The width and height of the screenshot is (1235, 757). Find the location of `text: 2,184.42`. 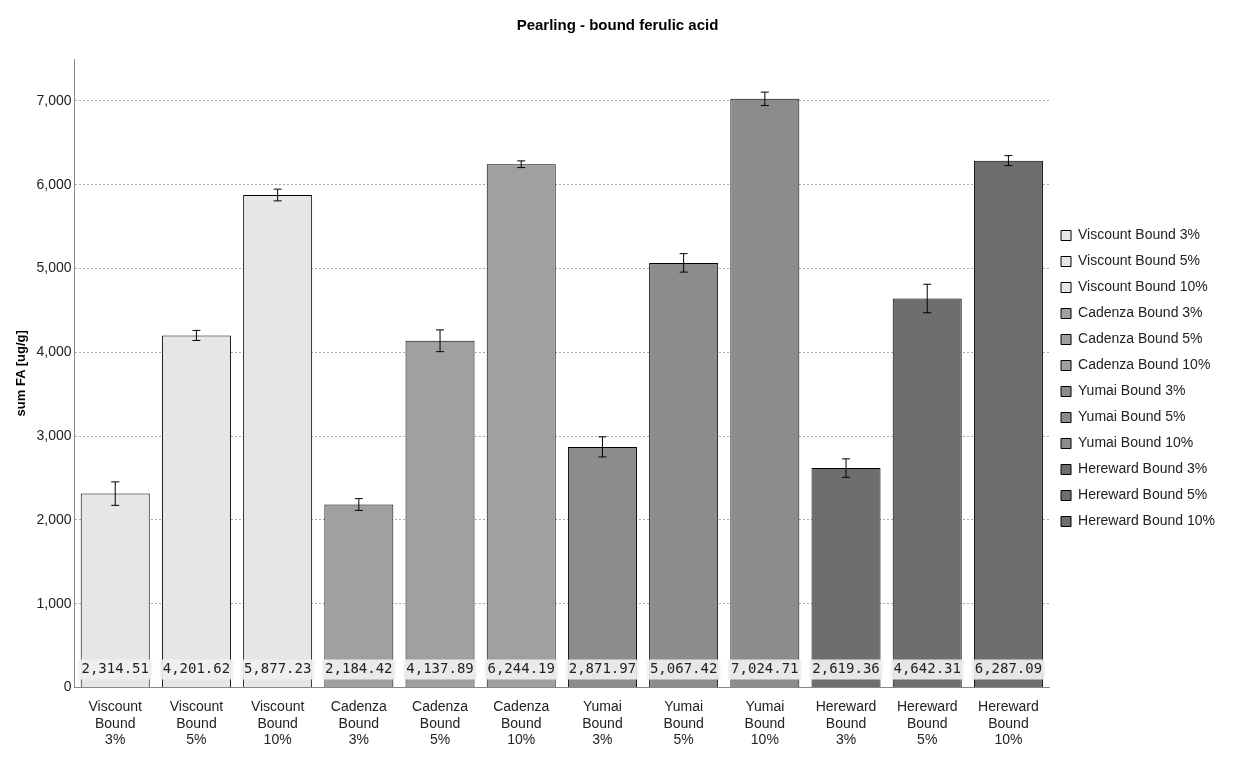

text: 2,184.42 is located at coordinates (359, 668).